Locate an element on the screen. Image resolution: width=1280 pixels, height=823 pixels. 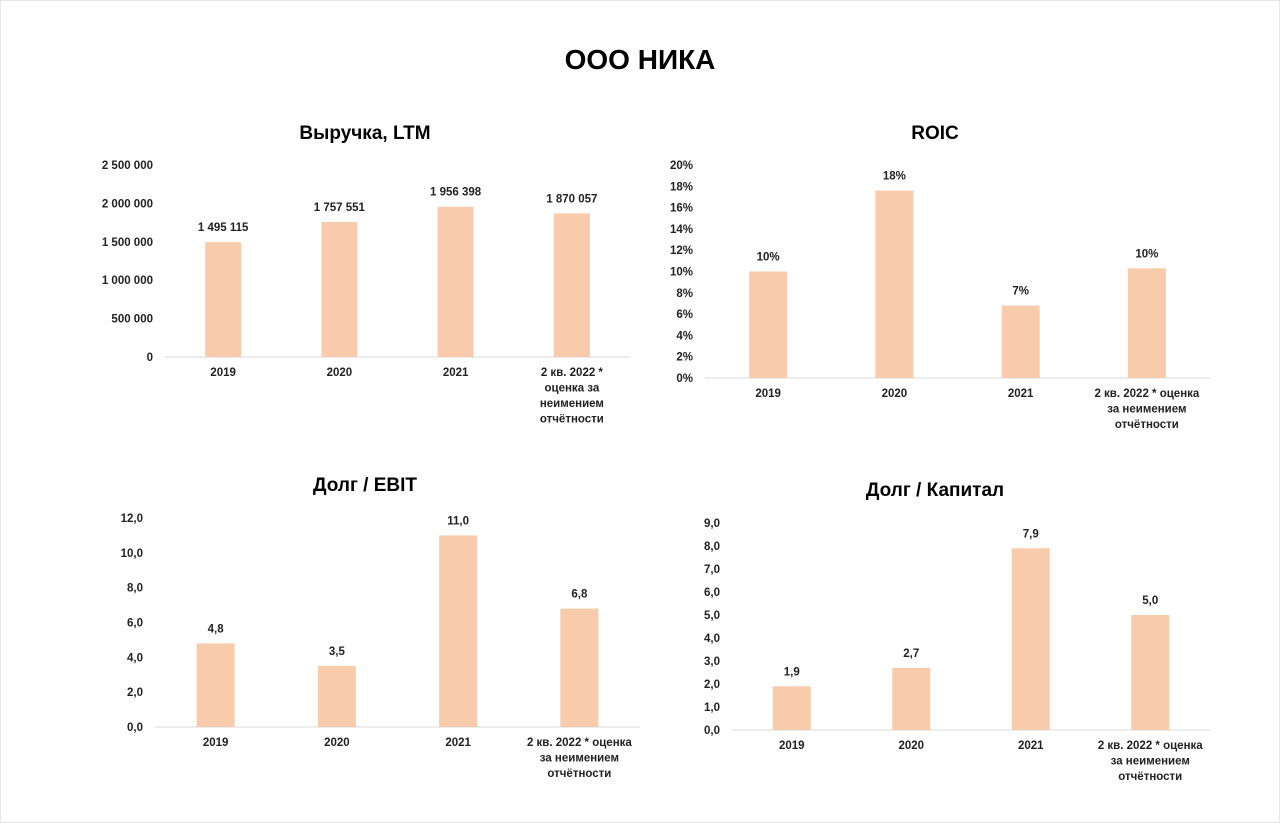
y-tick-label: 0% is located at coordinates (684, 379).